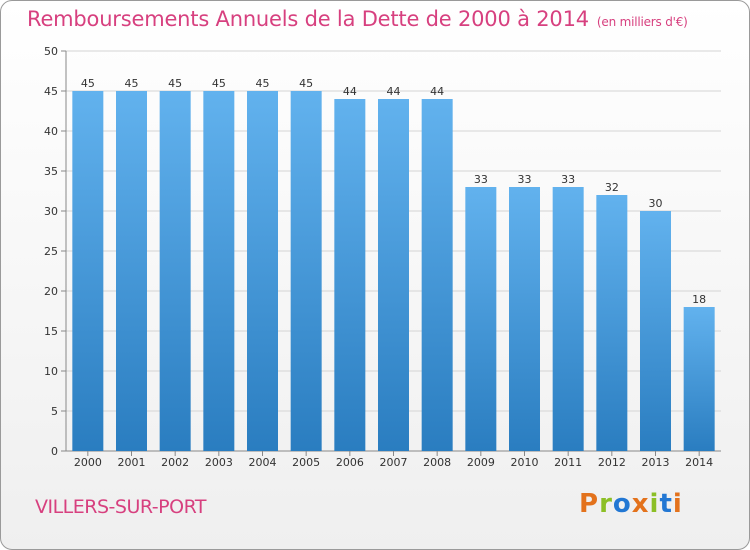 The height and width of the screenshot is (550, 750). Describe the element at coordinates (306, 462) in the screenshot. I see `x-tick-label: 2005` at that location.